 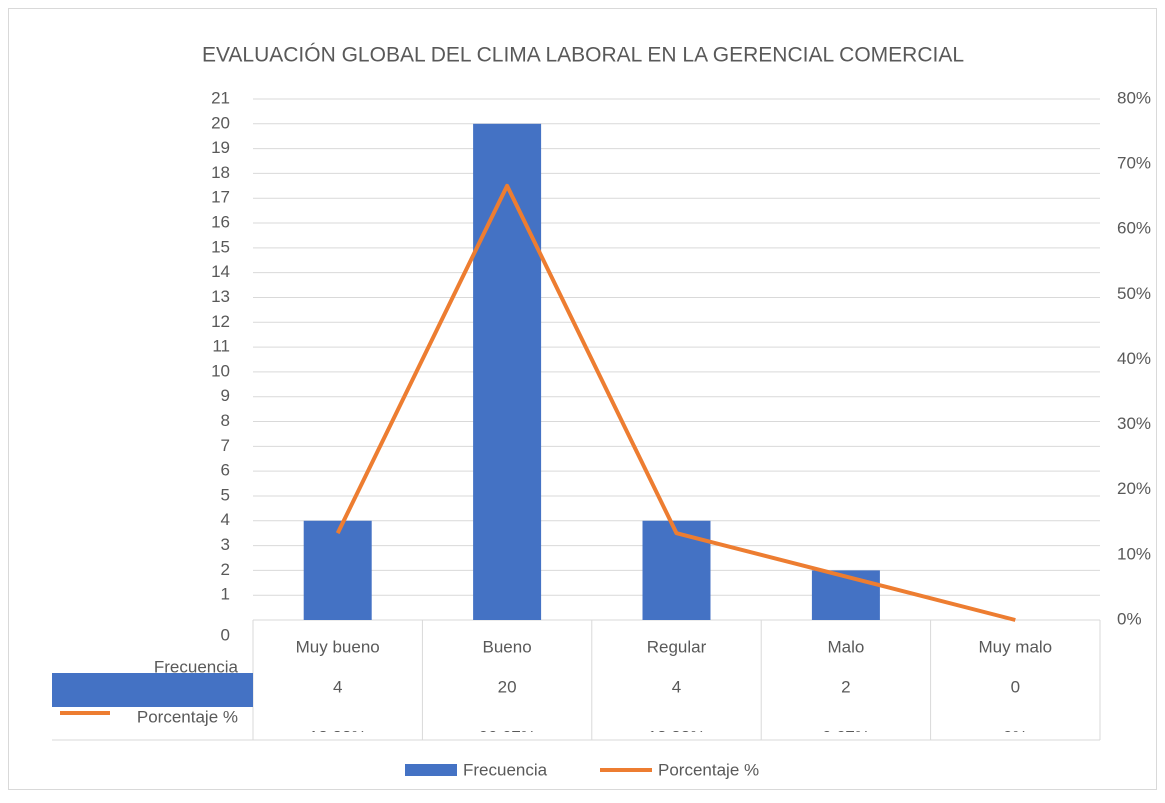 What do you see at coordinates (225, 494) in the screenshot?
I see `y-tick-label: 5` at bounding box center [225, 494].